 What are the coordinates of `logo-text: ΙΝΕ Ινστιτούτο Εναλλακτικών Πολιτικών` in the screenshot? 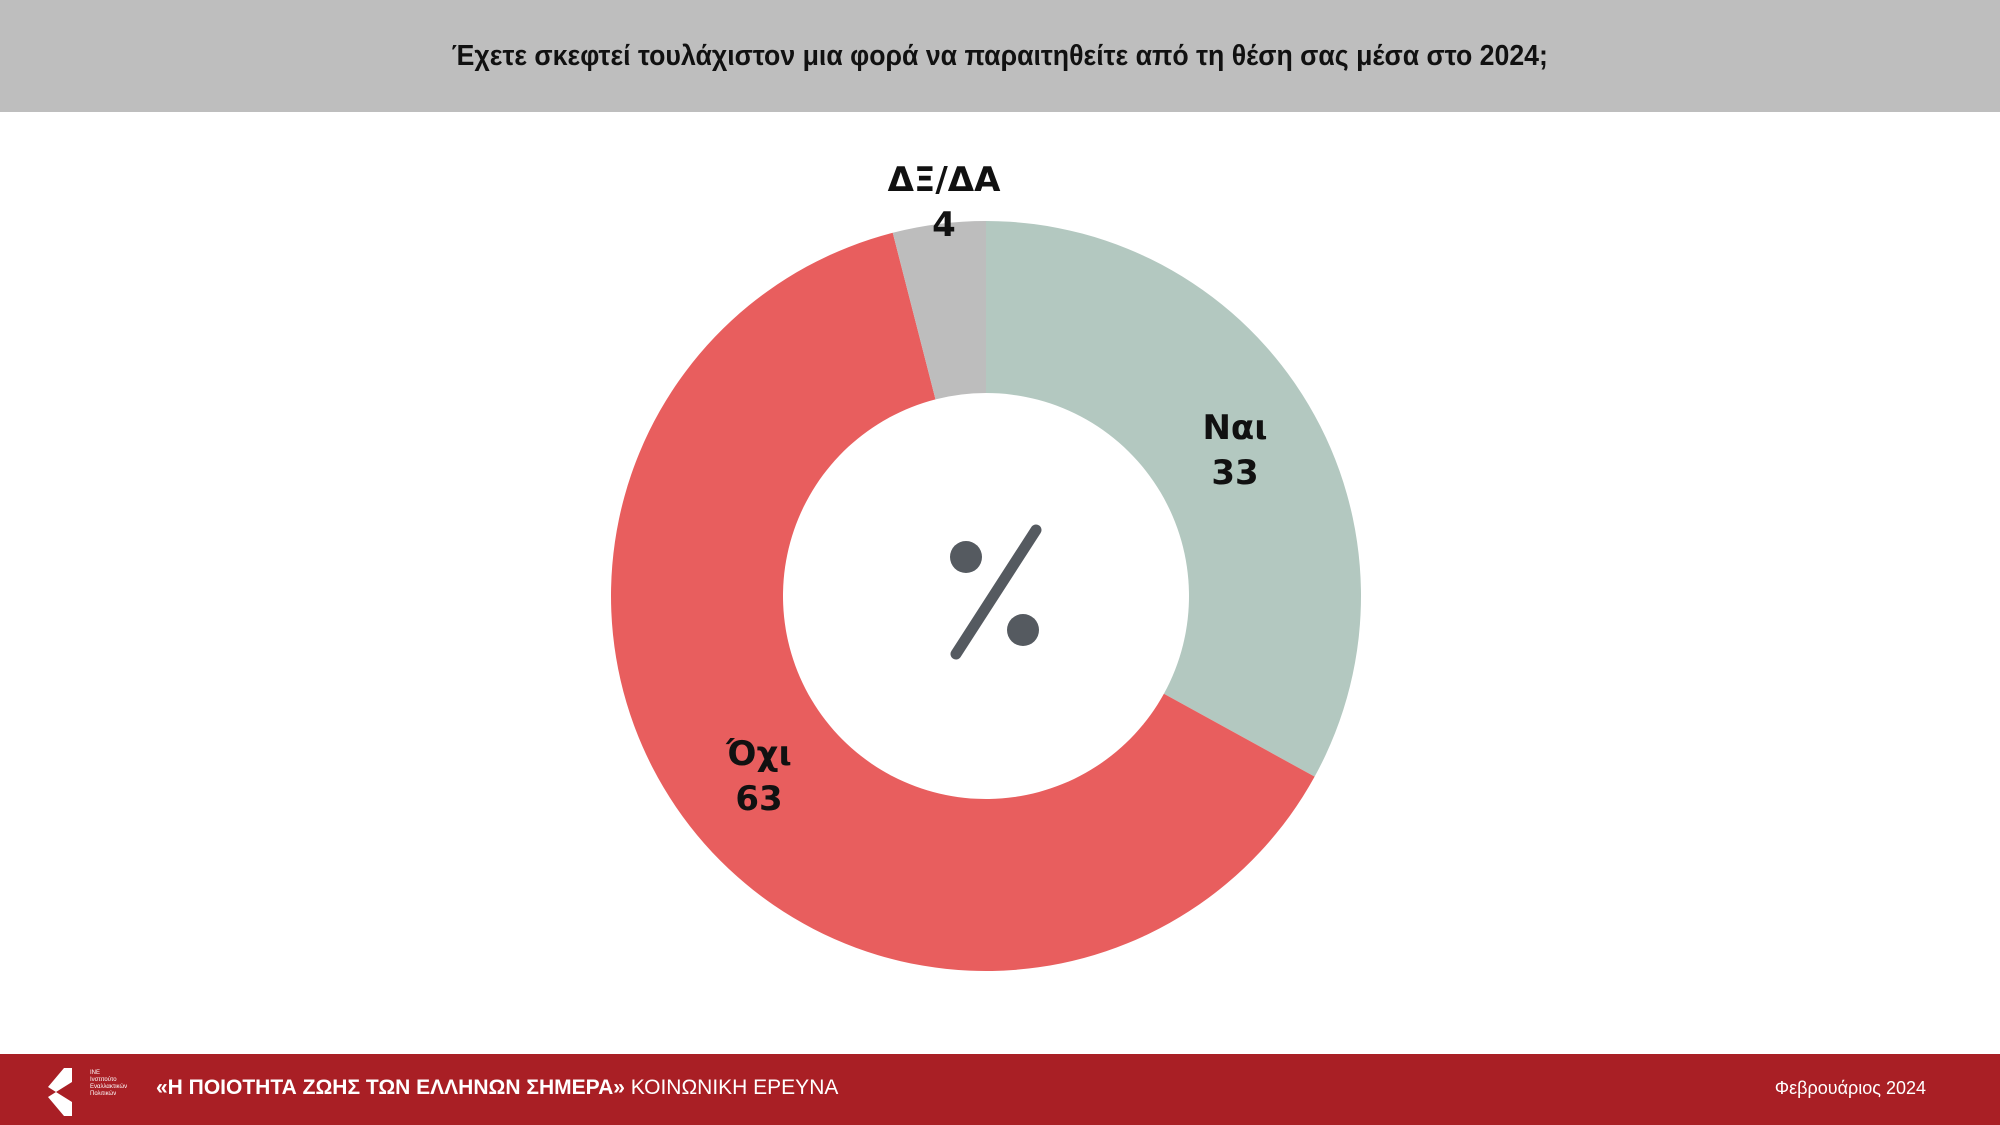 It's located at (110, 1084).